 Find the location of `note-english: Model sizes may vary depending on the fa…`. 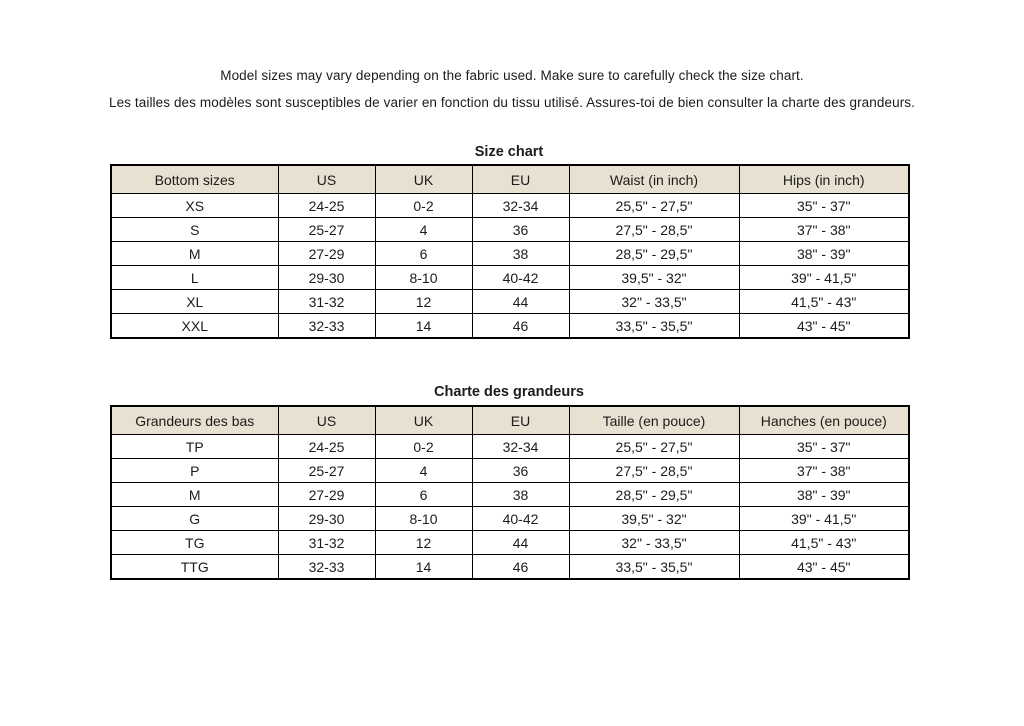

note-english: Model sizes may vary depending on the fa… is located at coordinates (512, 75).